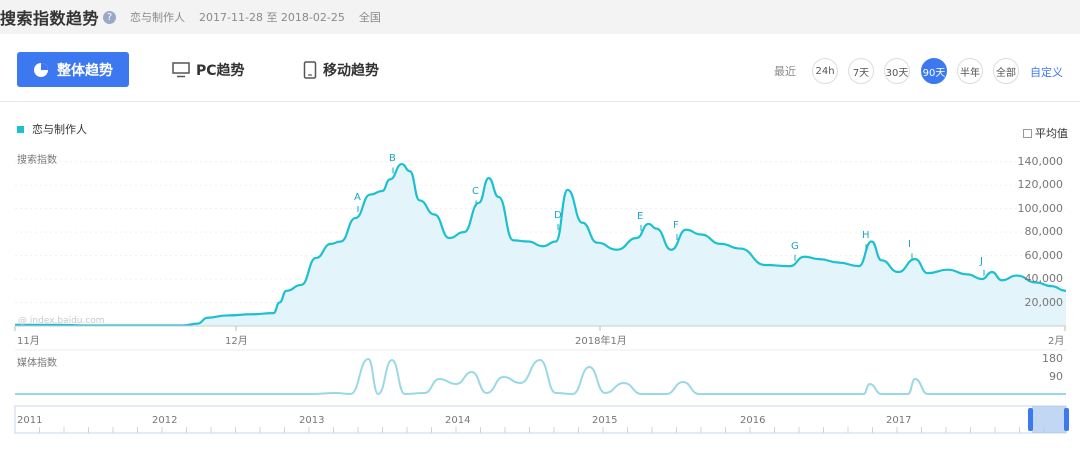 This screenshot has width=1080, height=452. Describe the element at coordinates (1051, 133) in the screenshot. I see `average-label: 平均值` at that location.